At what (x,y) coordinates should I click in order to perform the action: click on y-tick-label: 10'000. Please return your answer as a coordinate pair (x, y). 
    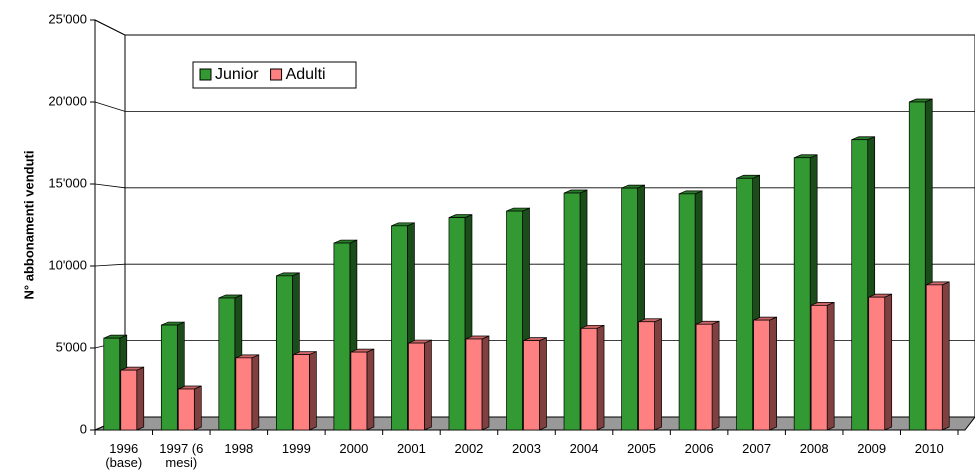
    Looking at the image, I should click on (67, 264).